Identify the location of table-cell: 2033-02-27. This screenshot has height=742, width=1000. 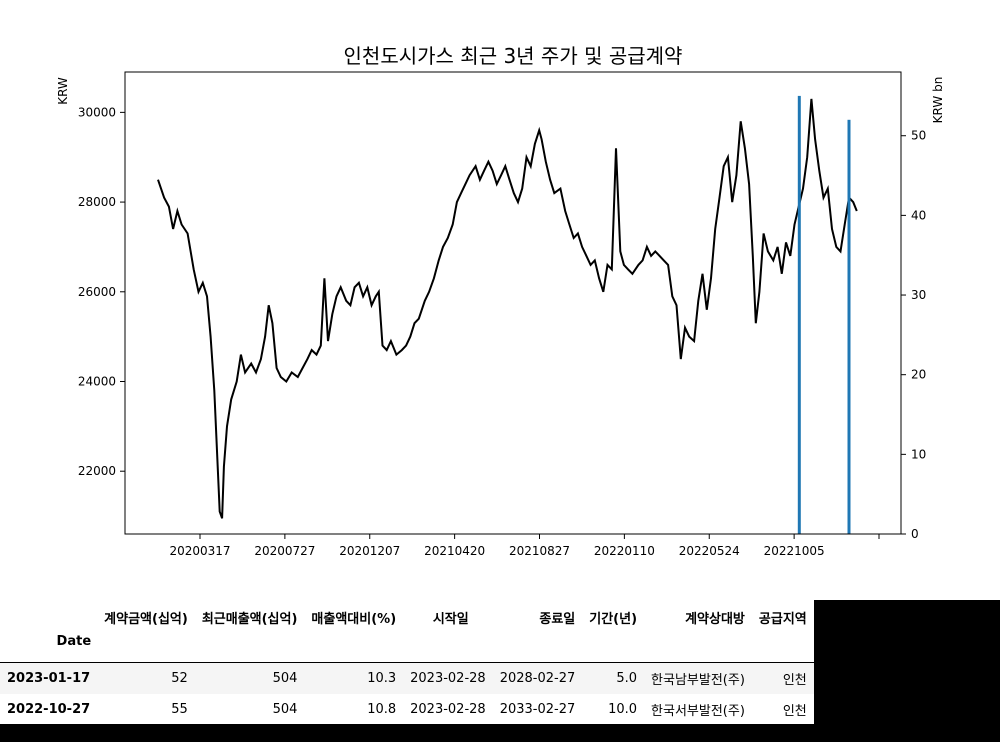
(537, 709).